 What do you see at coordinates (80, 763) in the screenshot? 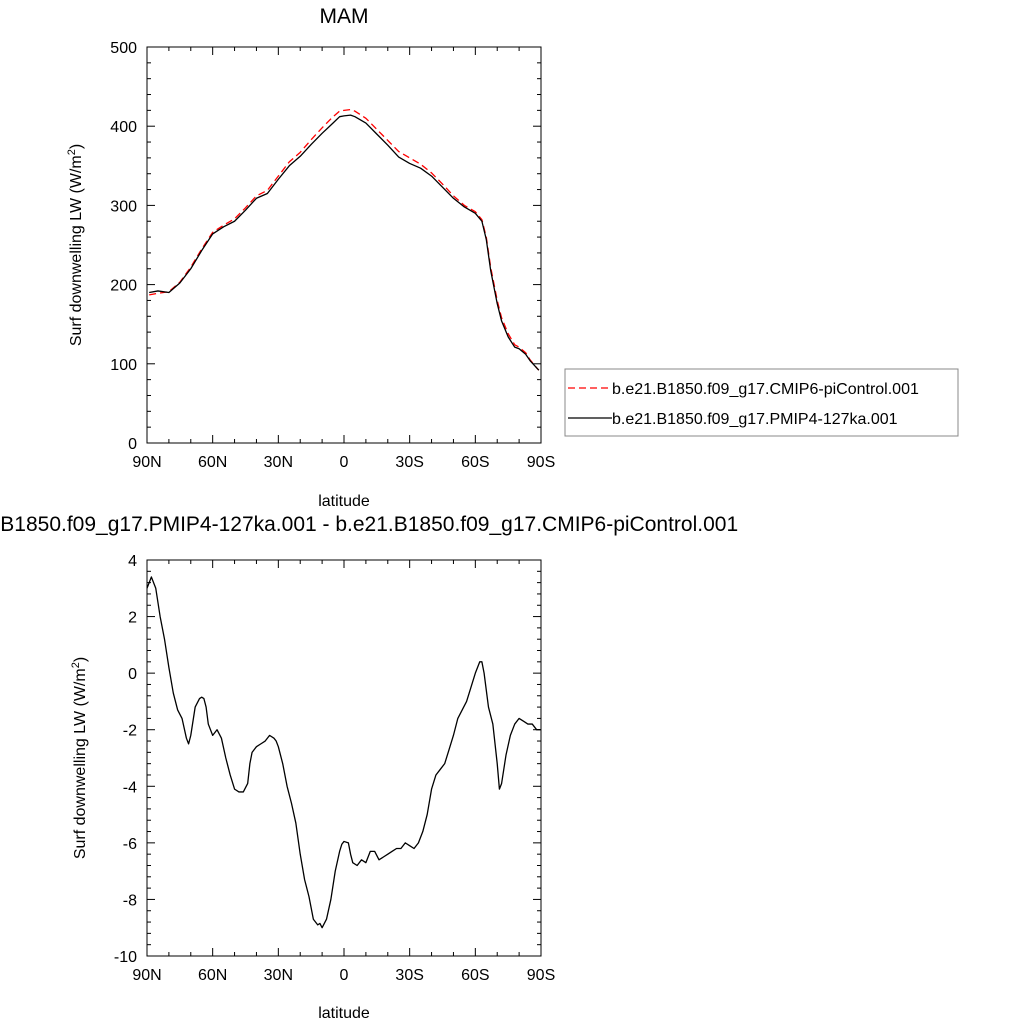
I see `bottom-y-label-main: Surf downwelling LW (W/m` at bounding box center [80, 763].